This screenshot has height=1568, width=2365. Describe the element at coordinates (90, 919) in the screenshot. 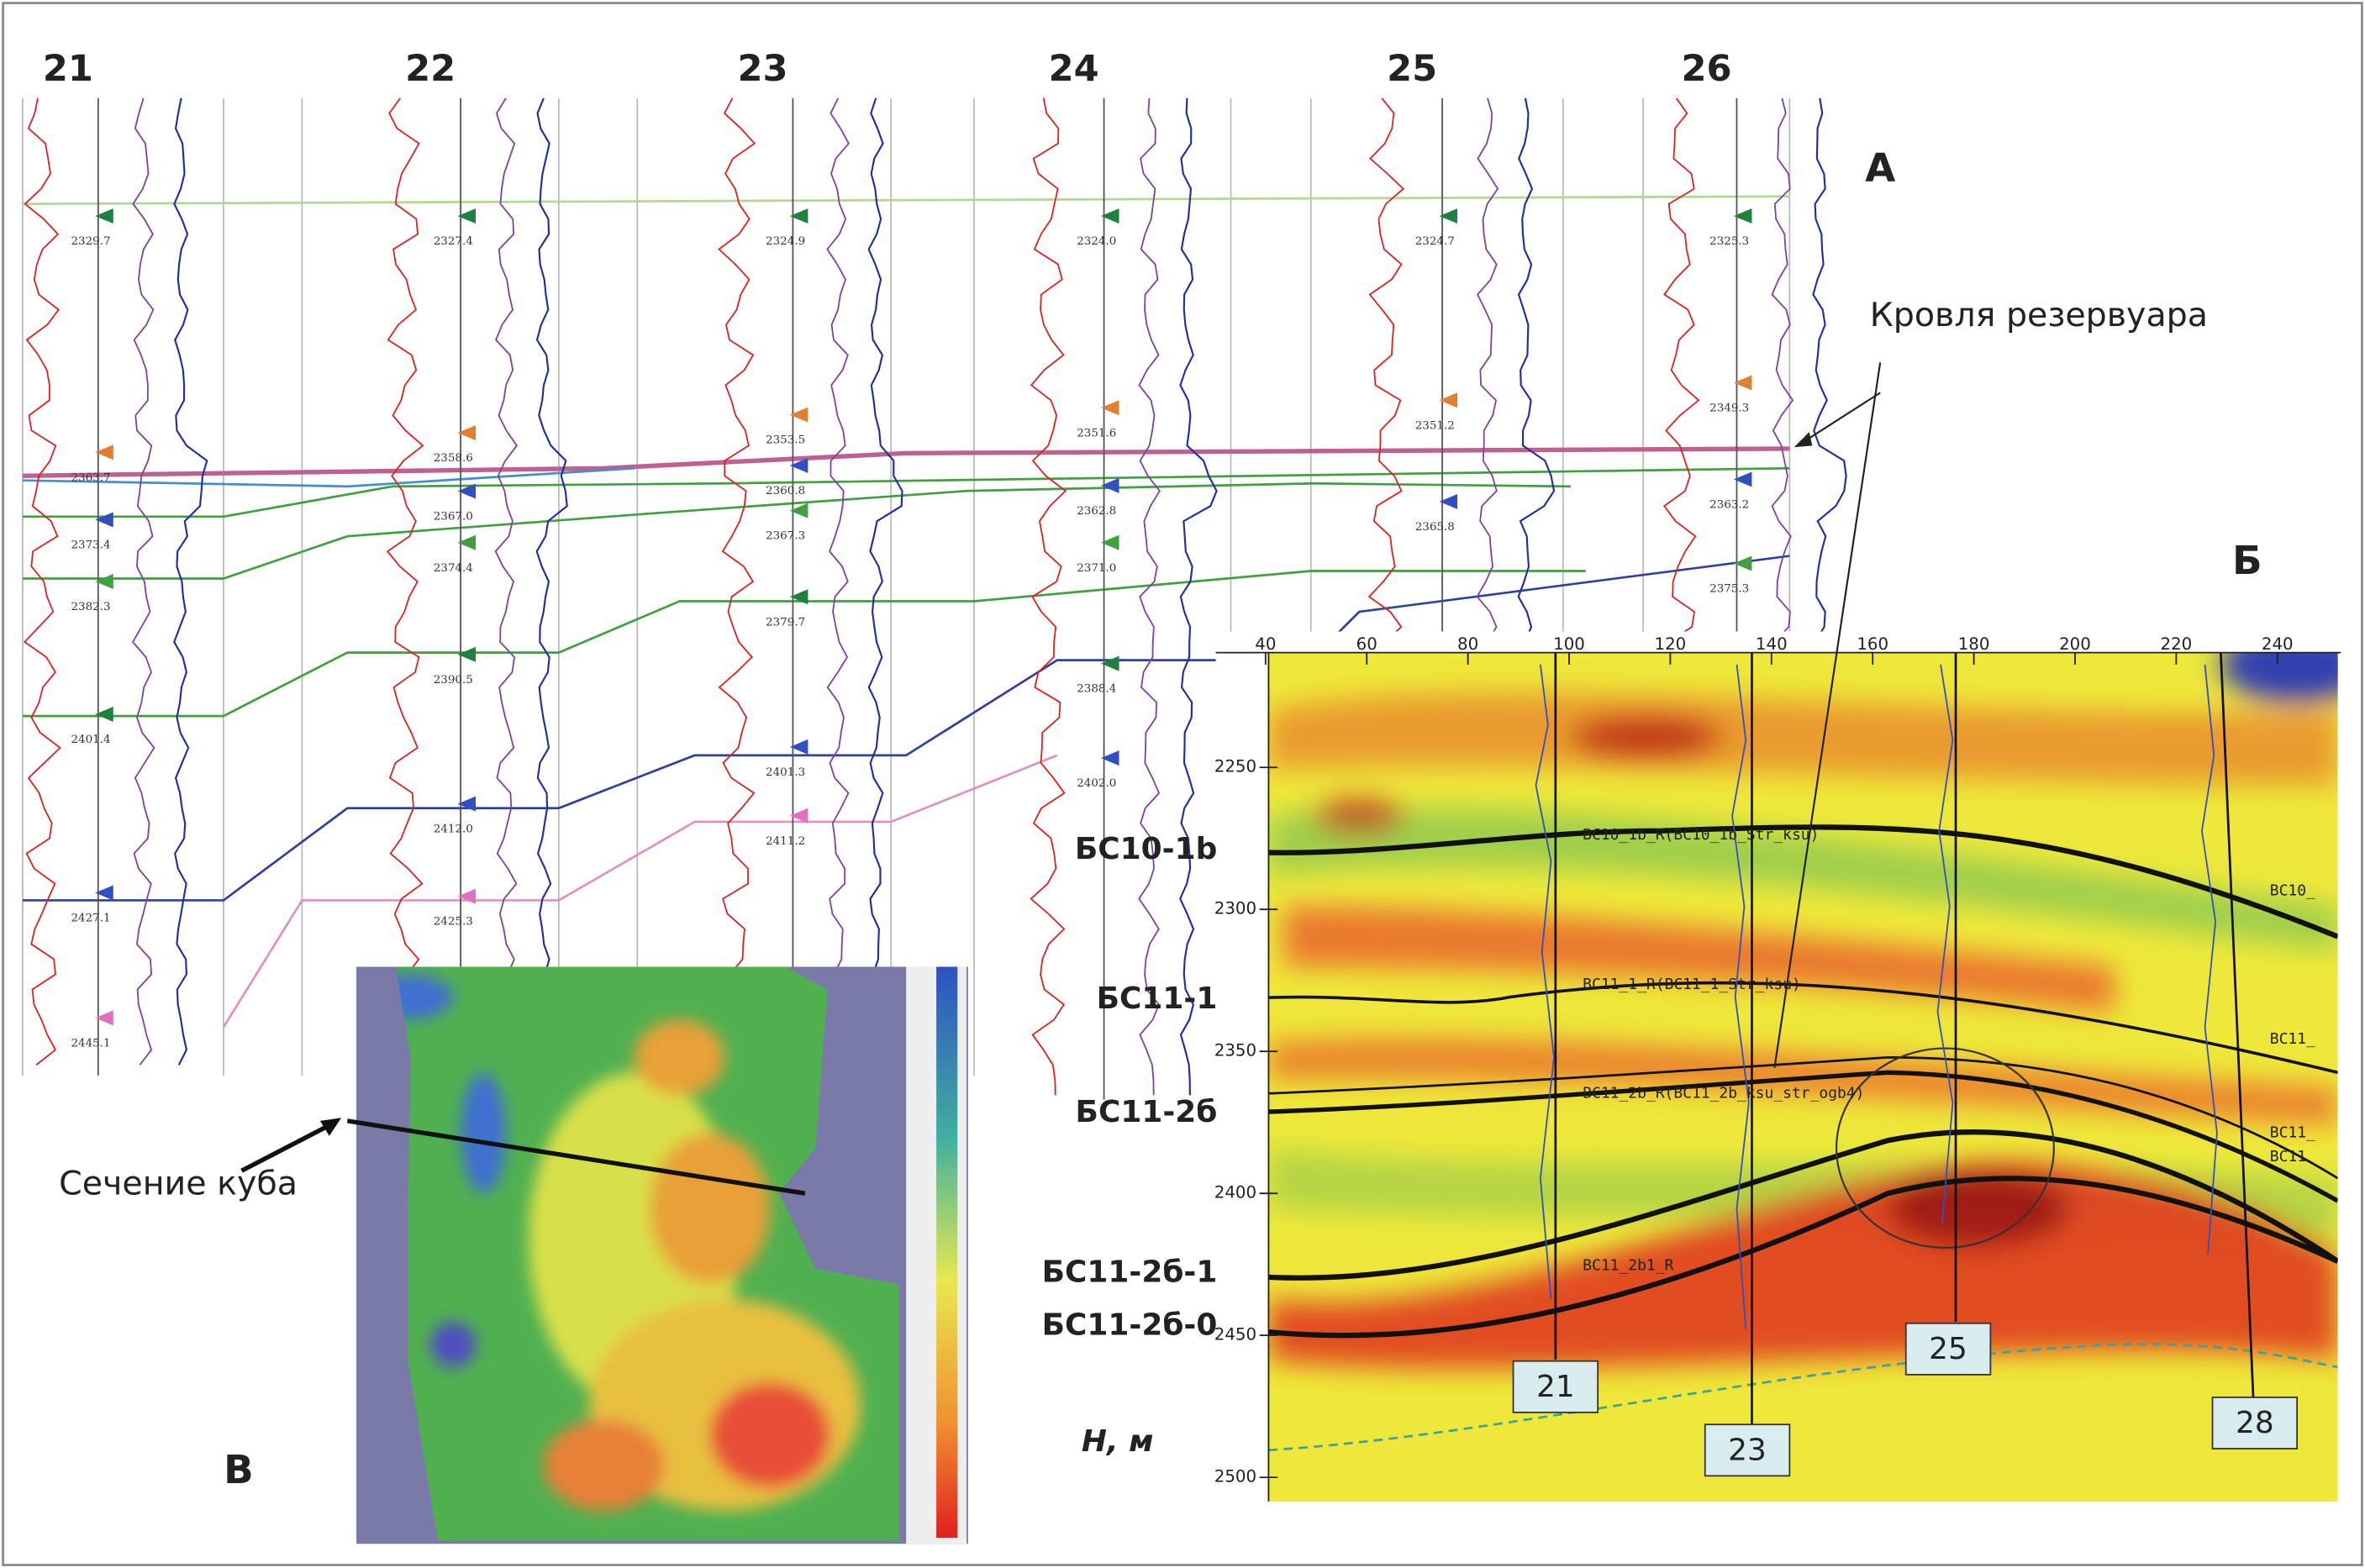

I see `top-depth: 2427.1` at that location.